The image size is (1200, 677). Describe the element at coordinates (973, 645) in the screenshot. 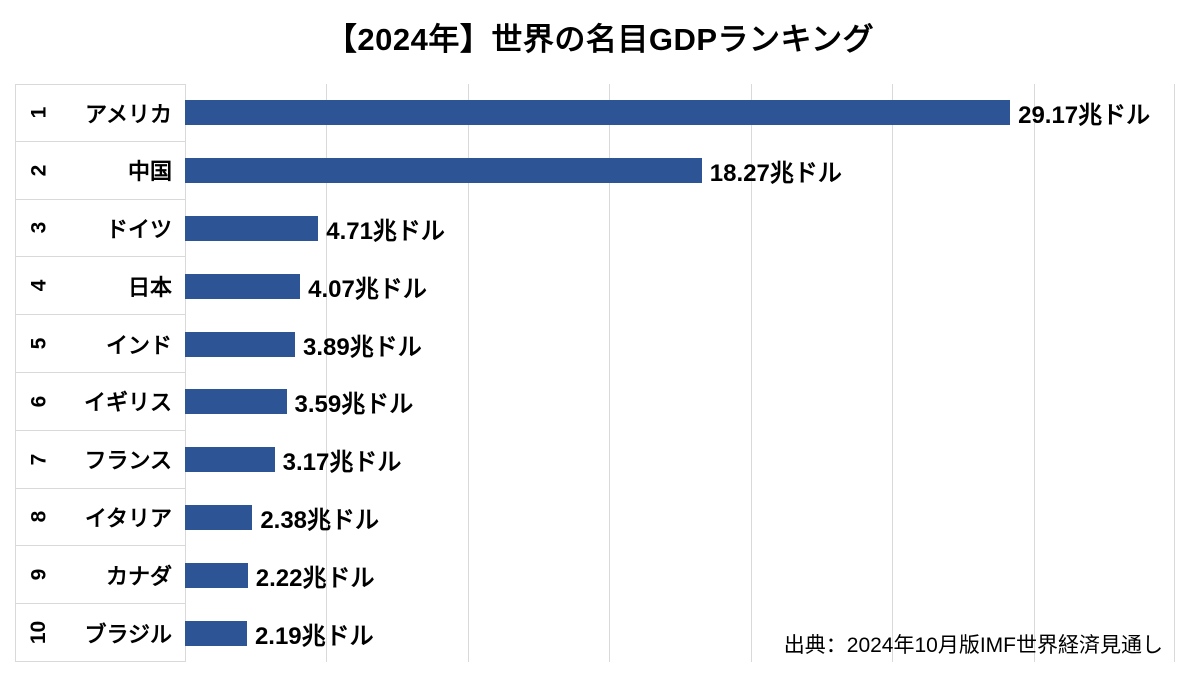

I see `source-note: 出典：2024年10月版IMF世界経済見通し` at that location.